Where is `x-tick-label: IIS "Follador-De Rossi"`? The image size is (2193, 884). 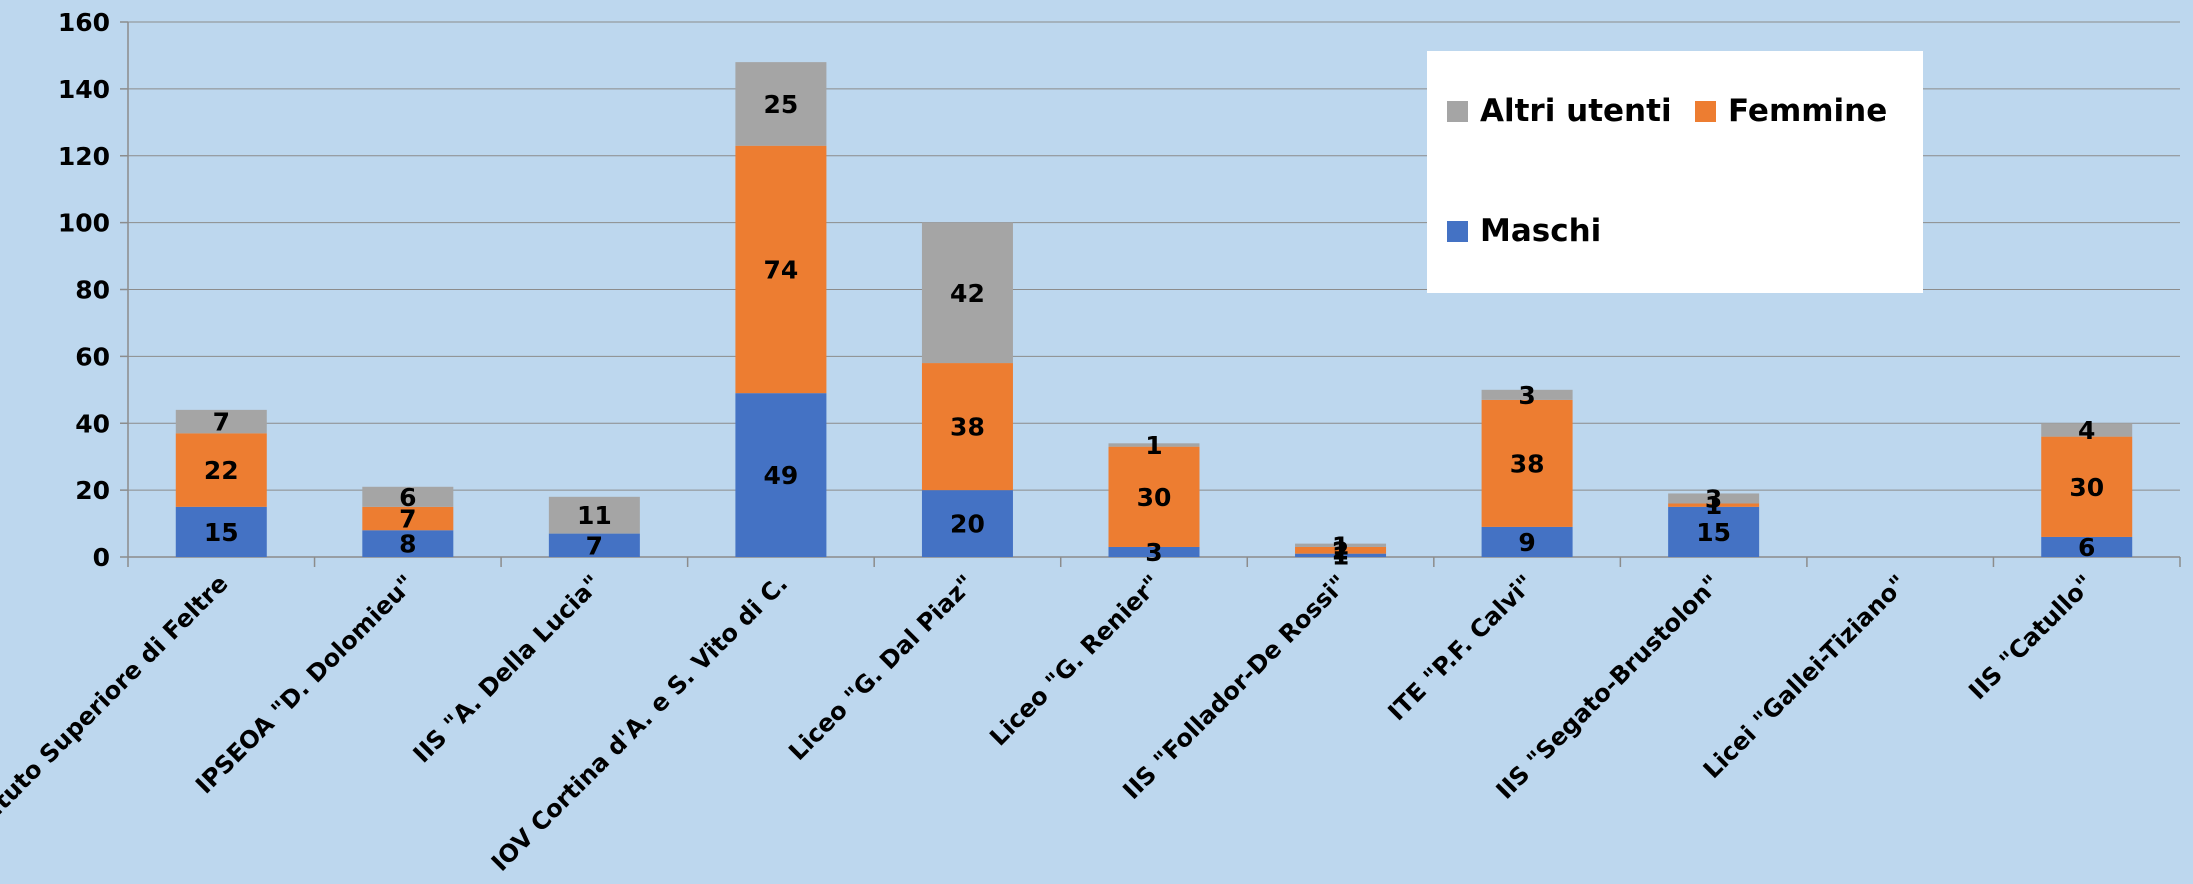 x-tick-label: IIS "Follador-De Rossi" is located at coordinates (1234, 686).